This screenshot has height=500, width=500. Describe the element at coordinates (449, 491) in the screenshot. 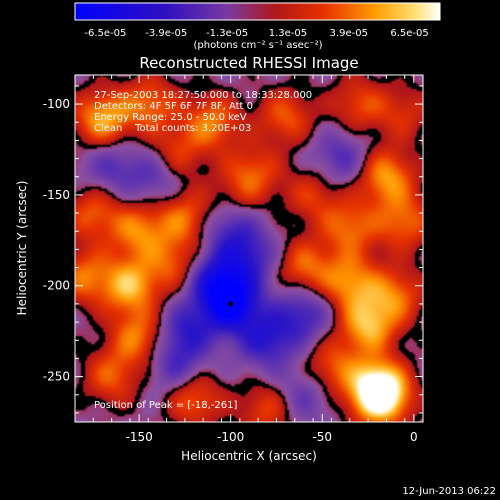

I see `footer-date: 12-Jun-2013 06:22` at that location.